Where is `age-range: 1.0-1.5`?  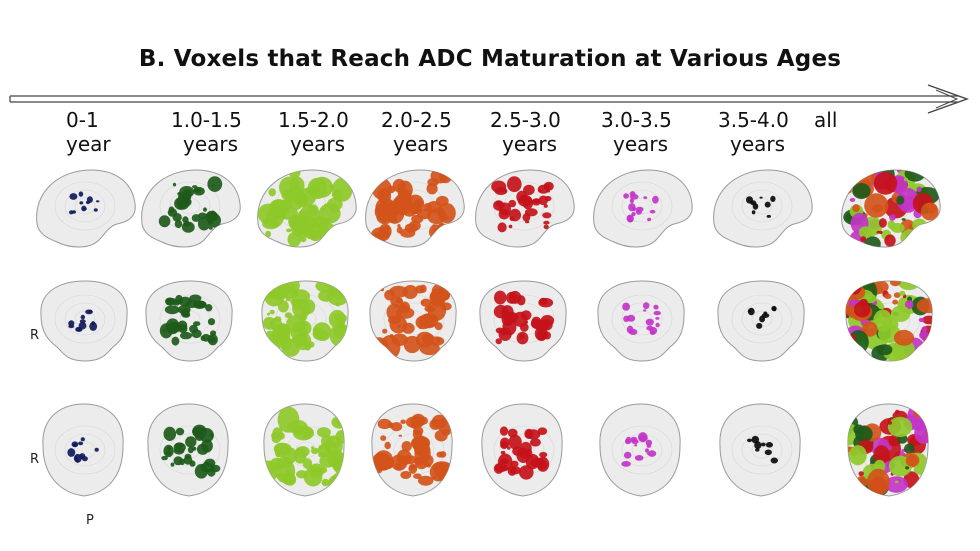 age-range: 1.0-1.5 is located at coordinates (206, 120).